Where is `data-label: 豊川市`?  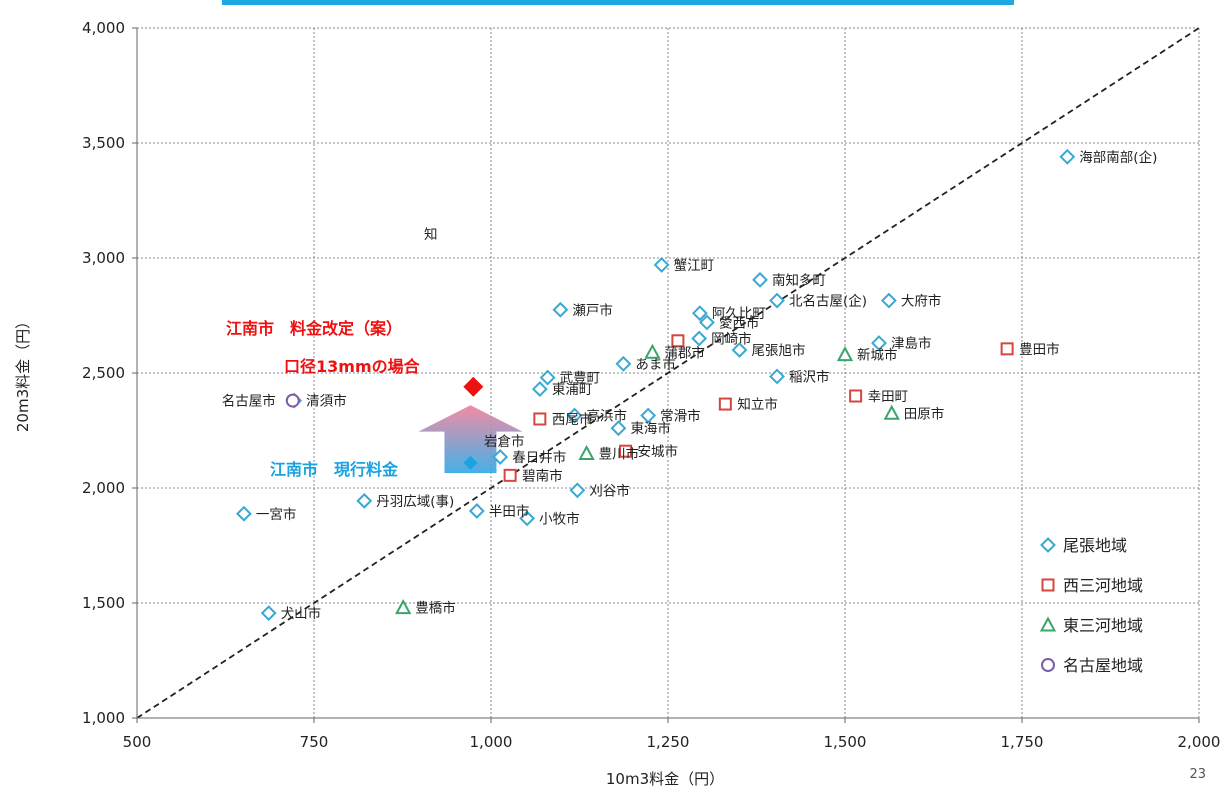
data-label: 豊川市 is located at coordinates (619, 454).